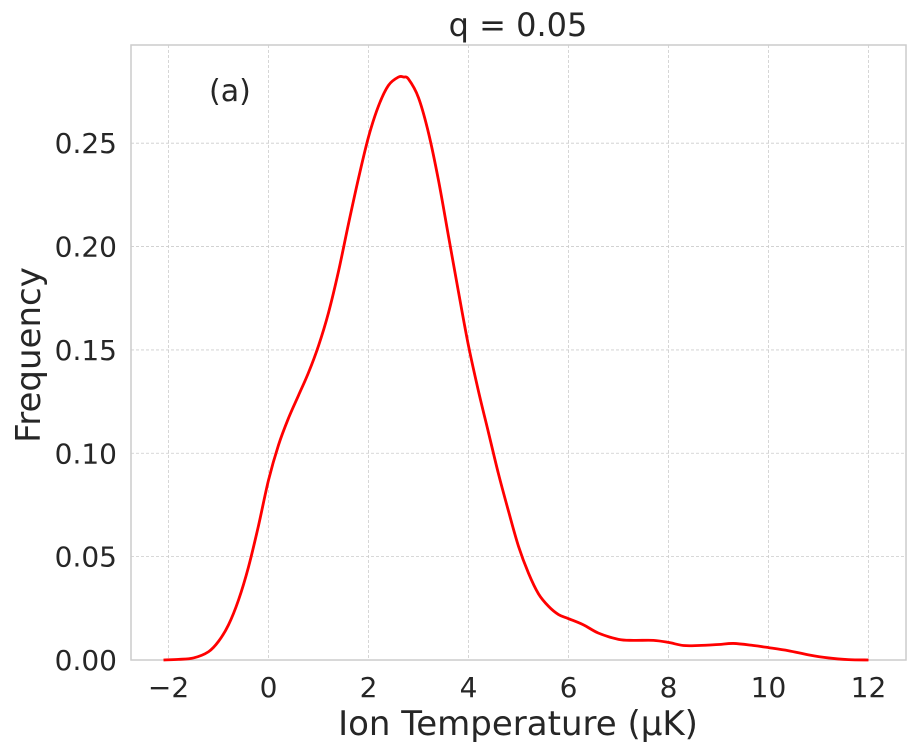 The height and width of the screenshot is (752, 915). What do you see at coordinates (269, 687) in the screenshot?
I see `x-tick-label: 0` at bounding box center [269, 687].